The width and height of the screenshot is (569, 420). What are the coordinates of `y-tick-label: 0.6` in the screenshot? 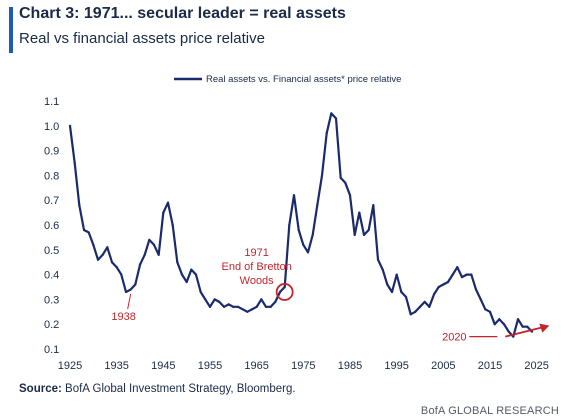 It's located at (51, 226).